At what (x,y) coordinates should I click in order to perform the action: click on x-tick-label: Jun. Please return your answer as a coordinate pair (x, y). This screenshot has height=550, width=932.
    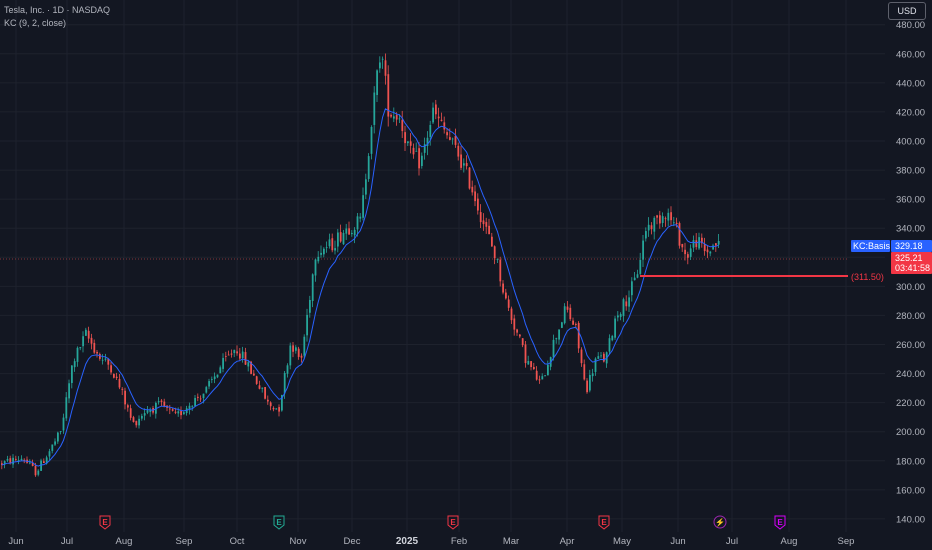
    Looking at the image, I should click on (15, 541).